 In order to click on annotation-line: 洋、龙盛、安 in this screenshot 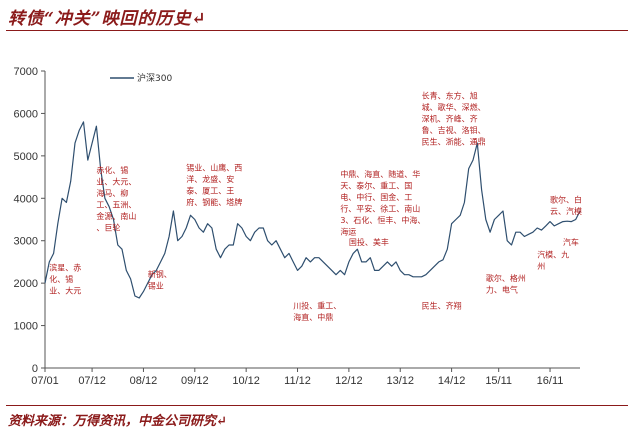, I will do `click(210, 179)`.